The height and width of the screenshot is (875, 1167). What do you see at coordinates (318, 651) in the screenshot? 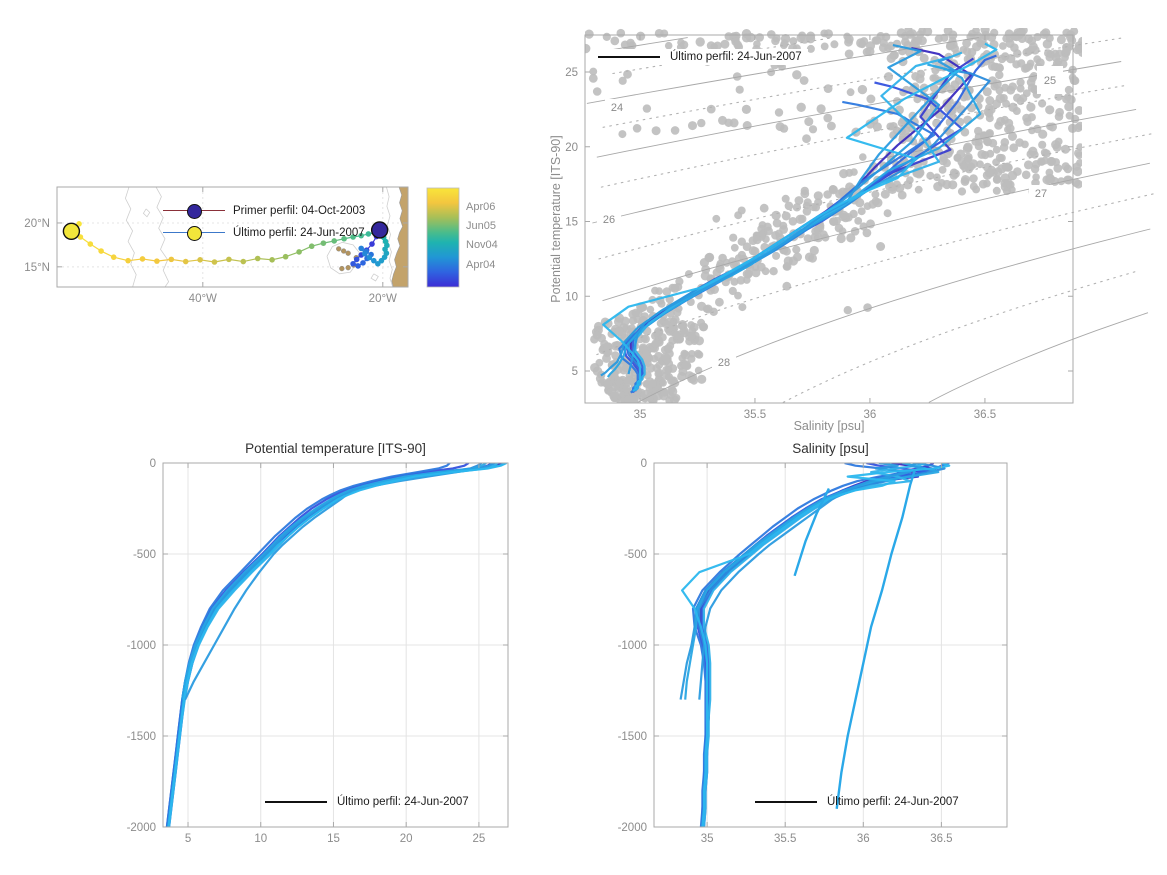
I see `temp-profile-panel: 5 10 15 20 25 0 -500 -1000 -1500 -2000` at bounding box center [318, 651].